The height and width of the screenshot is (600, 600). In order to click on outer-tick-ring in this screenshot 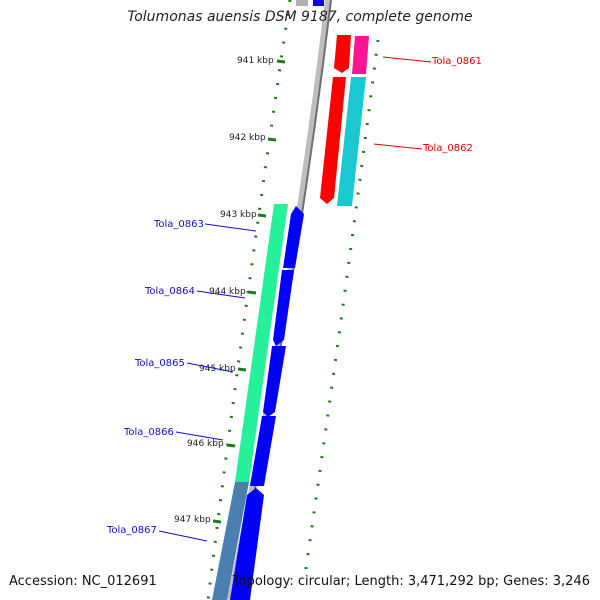, I will do `click(341, 307)`.